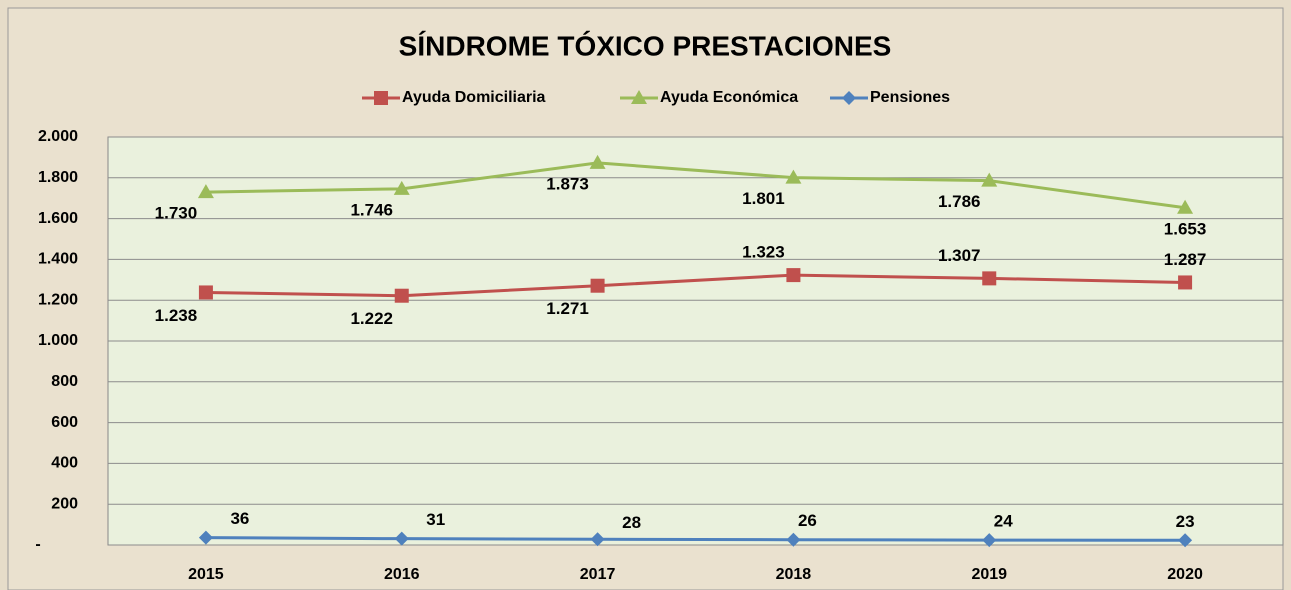 The width and height of the screenshot is (1291, 590). Describe the element at coordinates (58, 299) in the screenshot. I see `y-tick-label: 1.200` at that location.